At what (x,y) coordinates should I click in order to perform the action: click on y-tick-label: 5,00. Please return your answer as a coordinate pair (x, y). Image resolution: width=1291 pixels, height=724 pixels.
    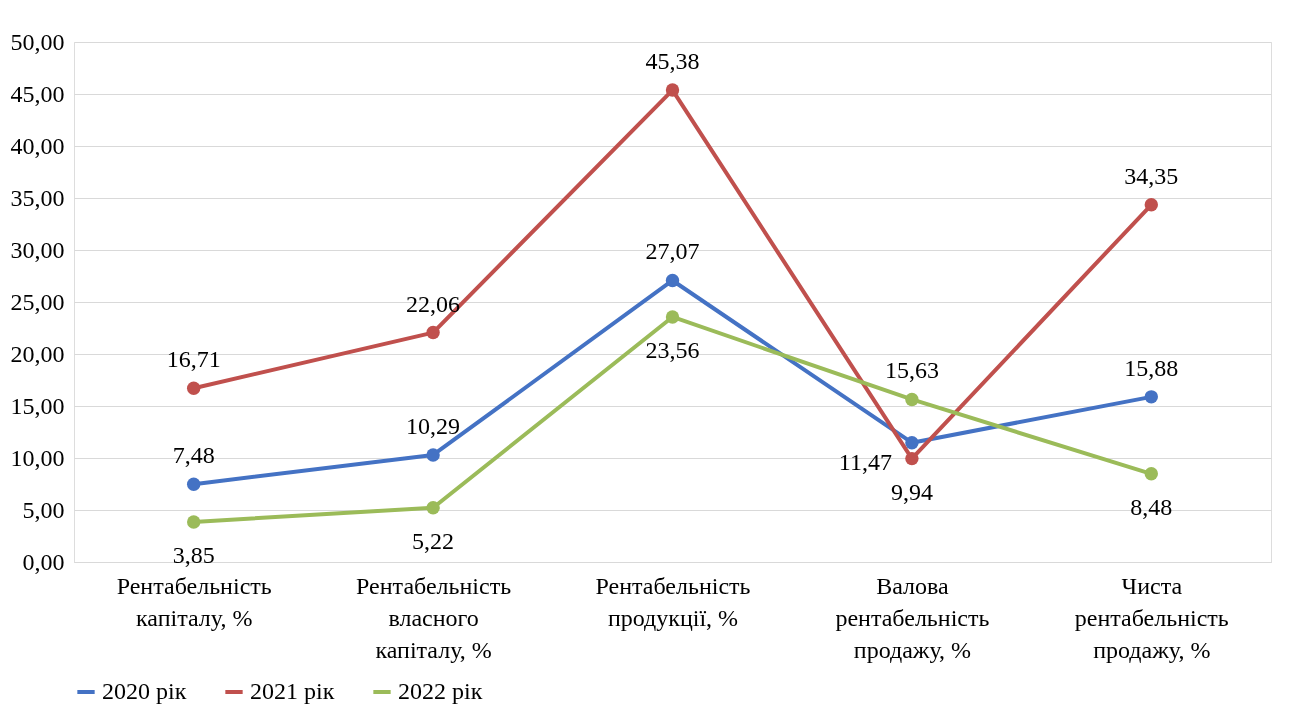
    Looking at the image, I should click on (43, 509).